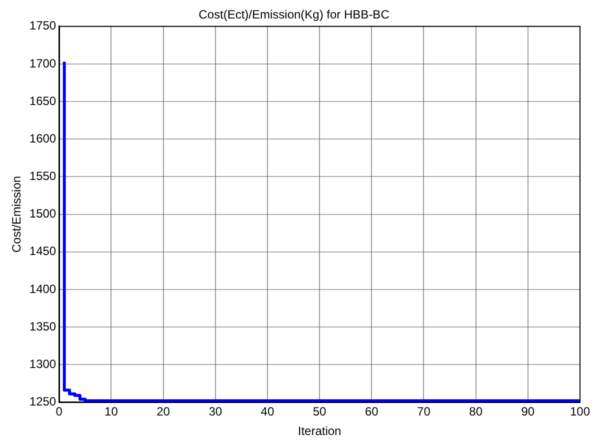 The image size is (600, 441). I want to click on x-tick-label: 50, so click(319, 411).